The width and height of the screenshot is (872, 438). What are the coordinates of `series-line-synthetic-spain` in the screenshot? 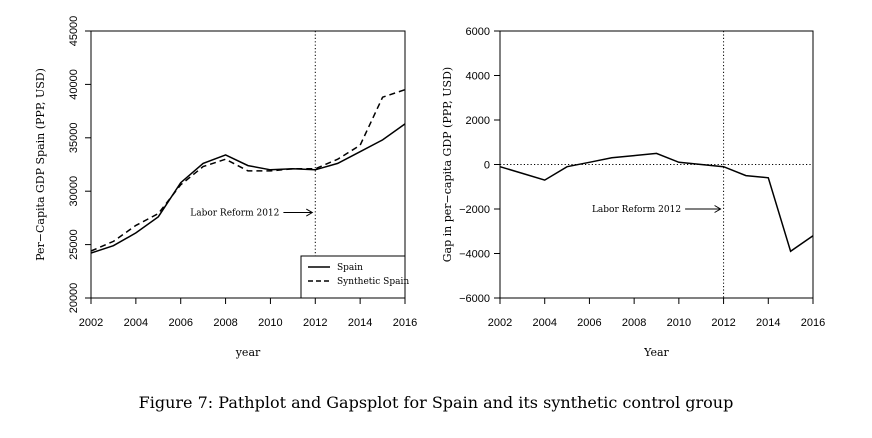 It's located at (248, 170).